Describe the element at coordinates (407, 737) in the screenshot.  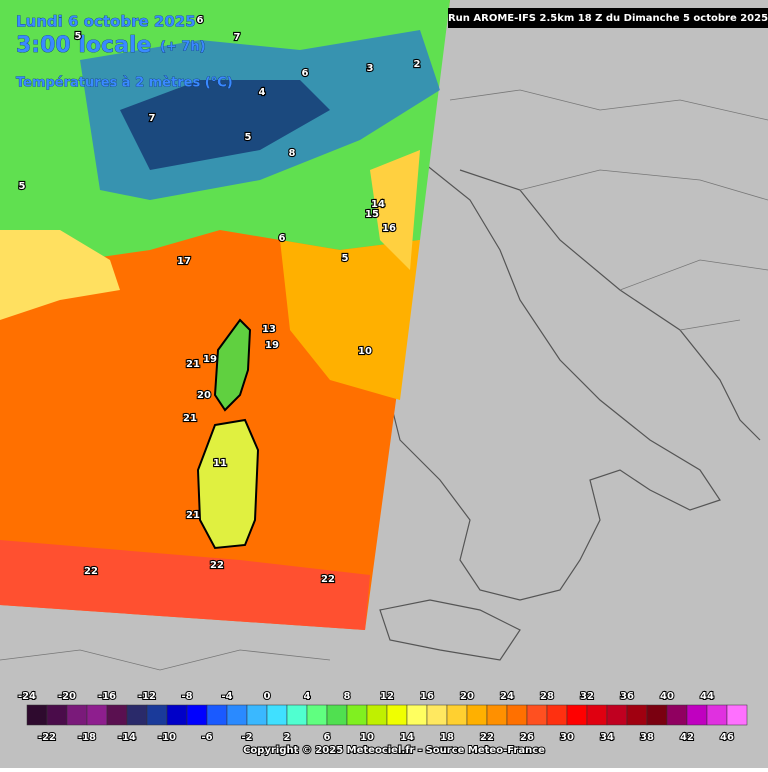
I see `legend-label: 14` at that location.